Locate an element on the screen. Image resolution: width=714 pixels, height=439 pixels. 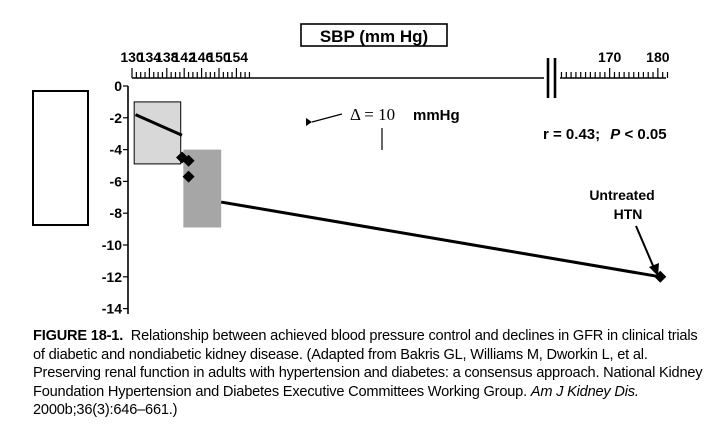
x-tick-label: 138 is located at coordinates (167, 57).